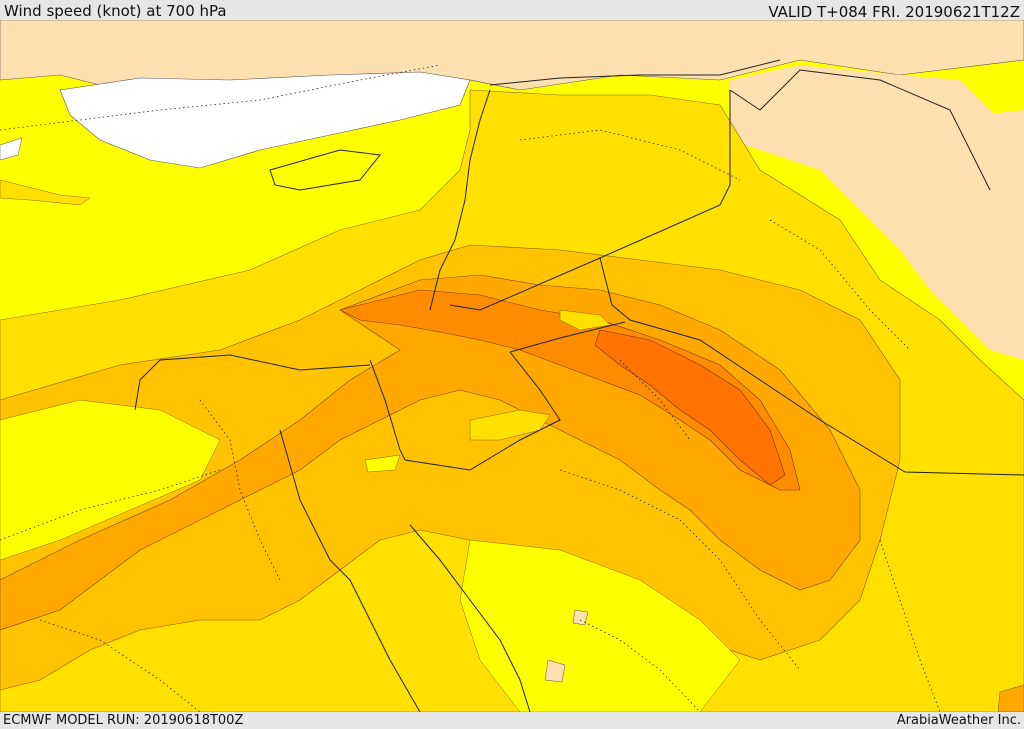  I want to click on band-2-area, so click(45, 192).